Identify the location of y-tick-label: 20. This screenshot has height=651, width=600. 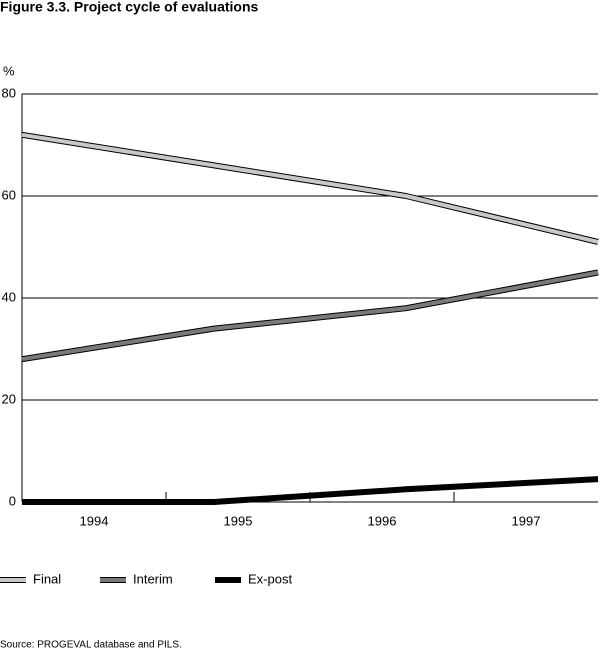
(9, 398).